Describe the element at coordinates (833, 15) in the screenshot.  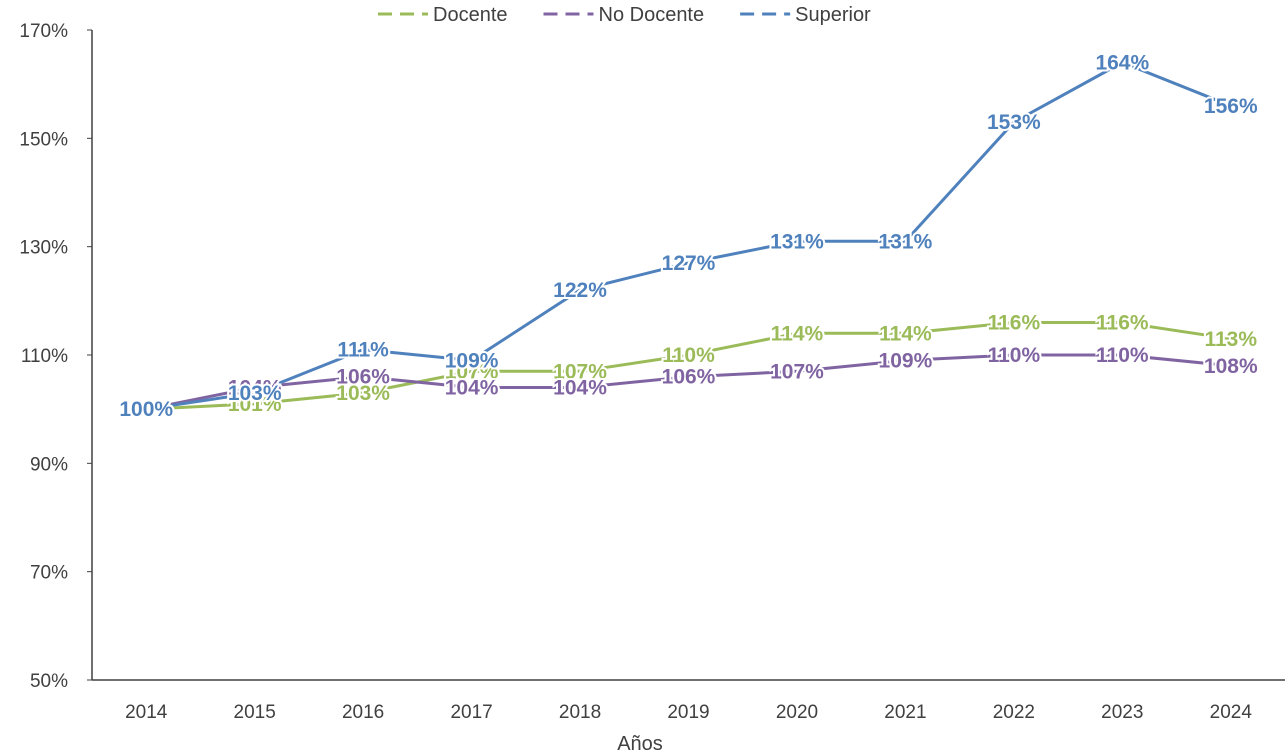
I see `legend-label: Superior` at that location.